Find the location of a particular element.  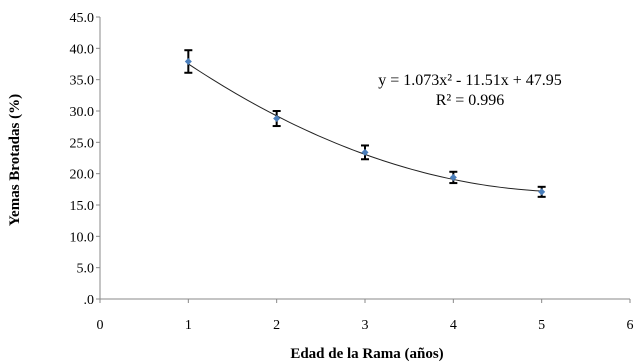

x-tick-label: 6 is located at coordinates (630, 325).